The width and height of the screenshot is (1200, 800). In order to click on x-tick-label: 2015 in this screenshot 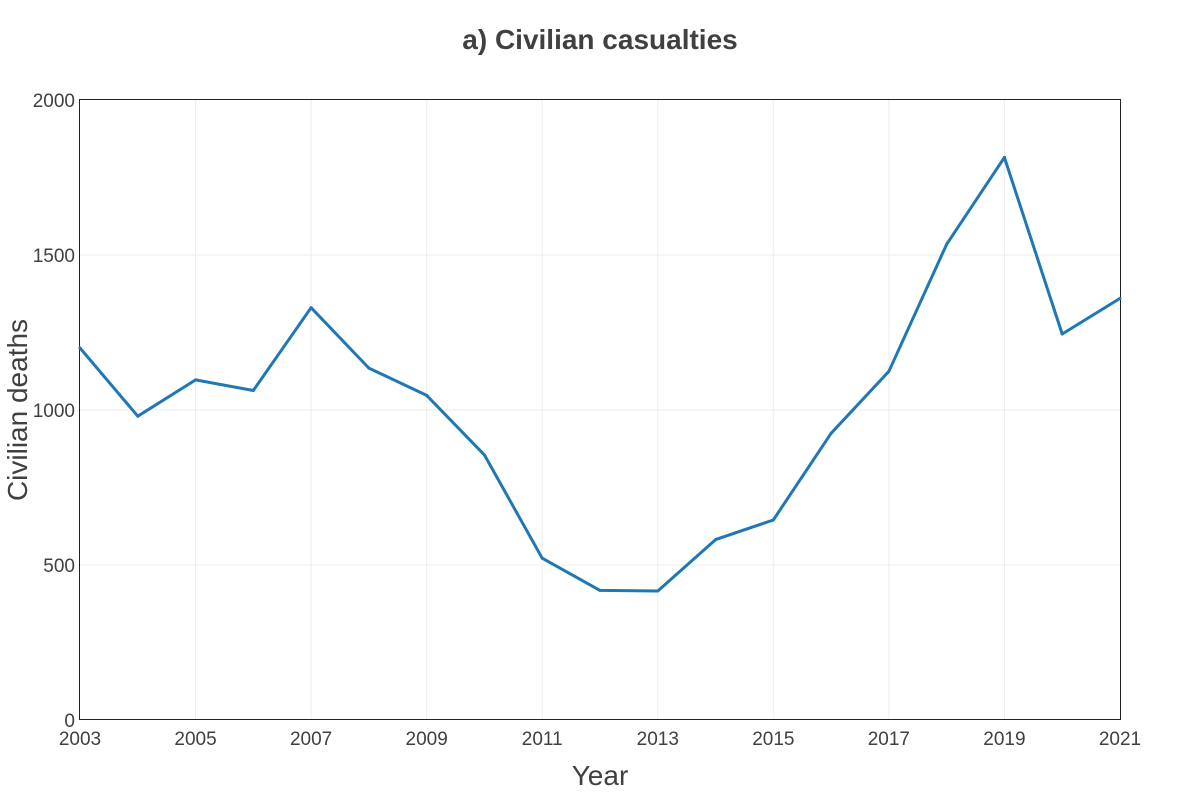, I will do `click(773, 739)`.